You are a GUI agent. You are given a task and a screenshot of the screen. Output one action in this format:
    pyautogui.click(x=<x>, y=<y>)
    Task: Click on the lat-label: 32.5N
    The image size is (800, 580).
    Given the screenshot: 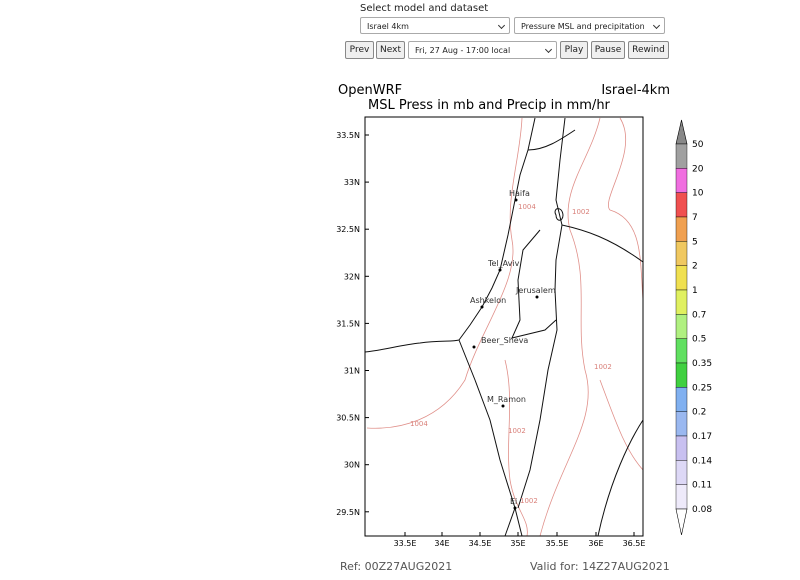 What is the action you would take?
    pyautogui.click(x=348, y=229)
    